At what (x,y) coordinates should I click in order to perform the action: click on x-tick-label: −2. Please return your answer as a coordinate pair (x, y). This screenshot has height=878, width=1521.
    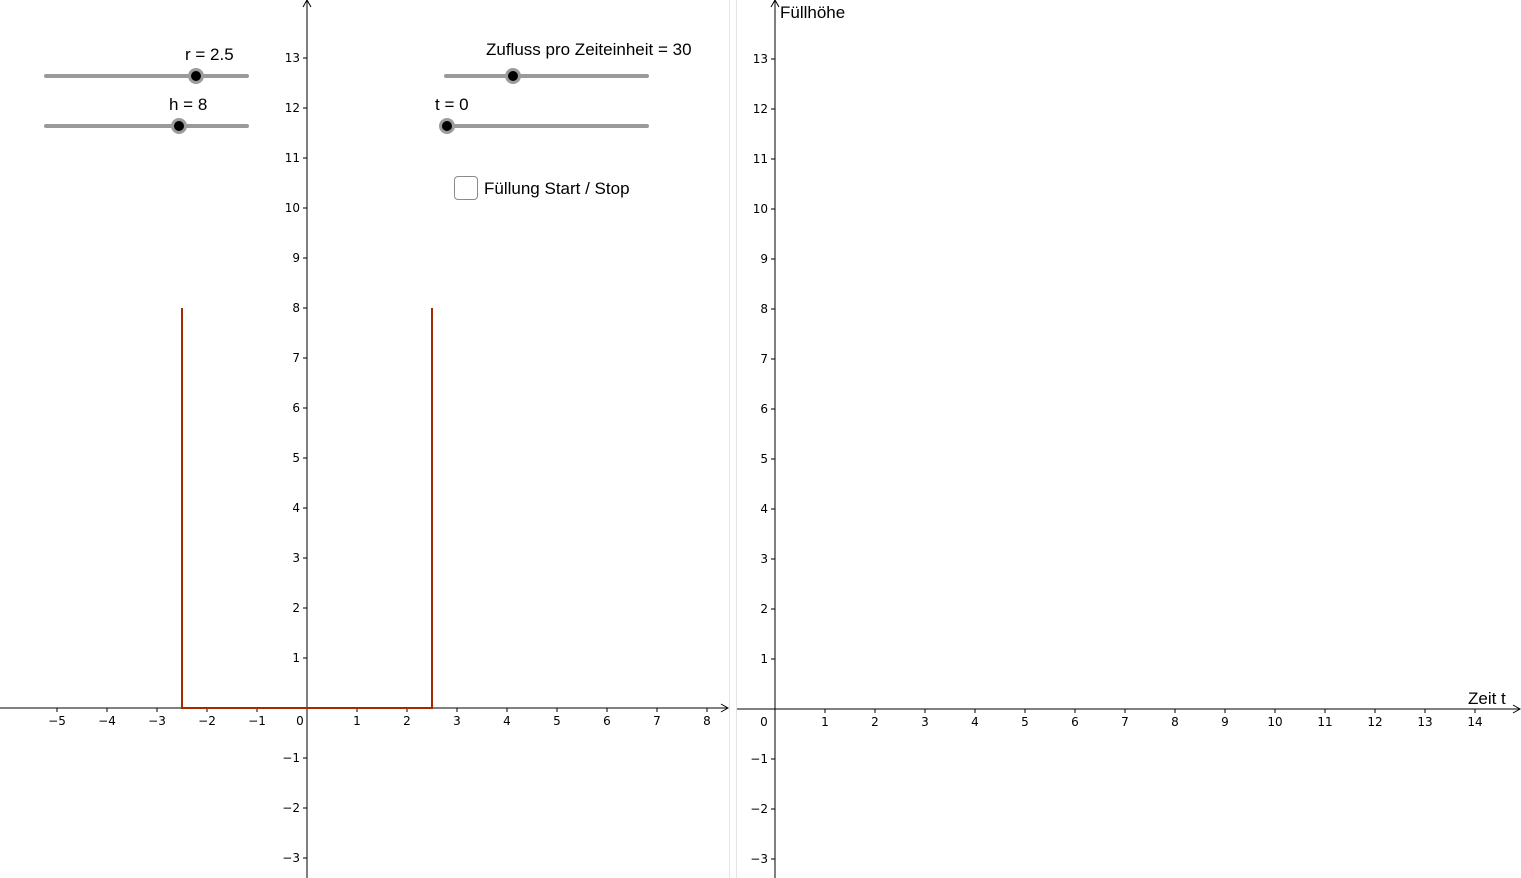
    Looking at the image, I should click on (207, 721).